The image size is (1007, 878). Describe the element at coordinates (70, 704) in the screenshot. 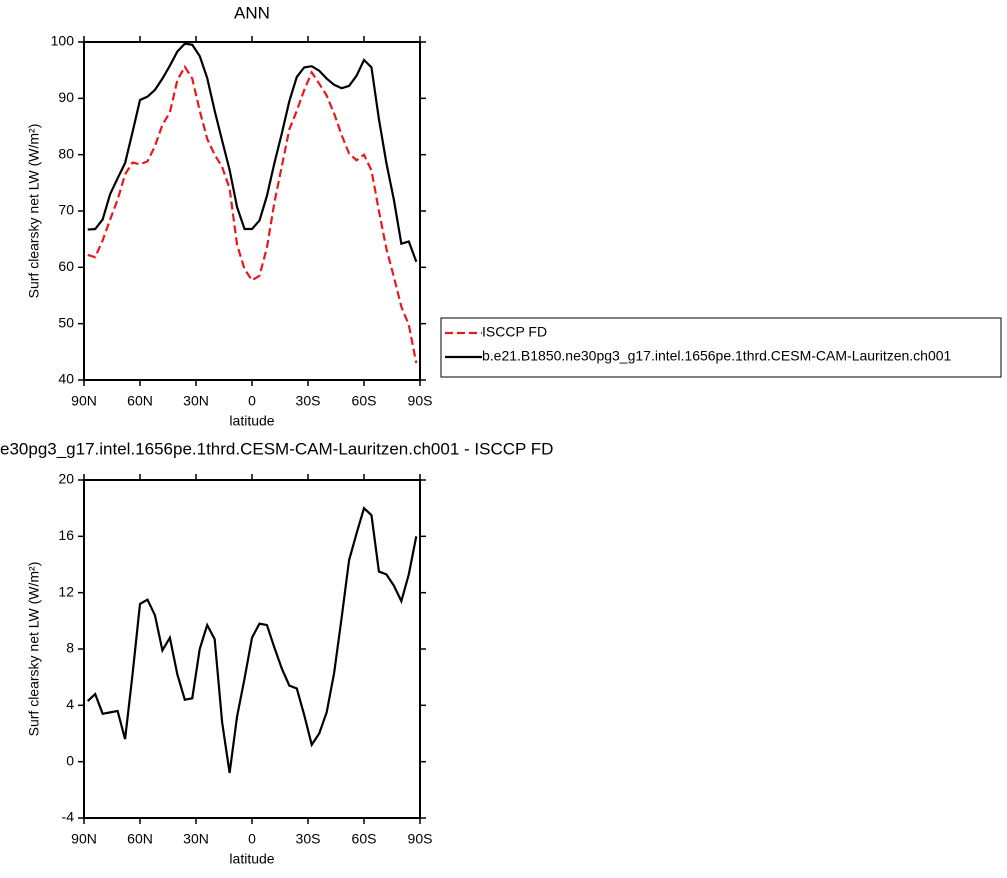

I see `y-tick-label: 4` at that location.